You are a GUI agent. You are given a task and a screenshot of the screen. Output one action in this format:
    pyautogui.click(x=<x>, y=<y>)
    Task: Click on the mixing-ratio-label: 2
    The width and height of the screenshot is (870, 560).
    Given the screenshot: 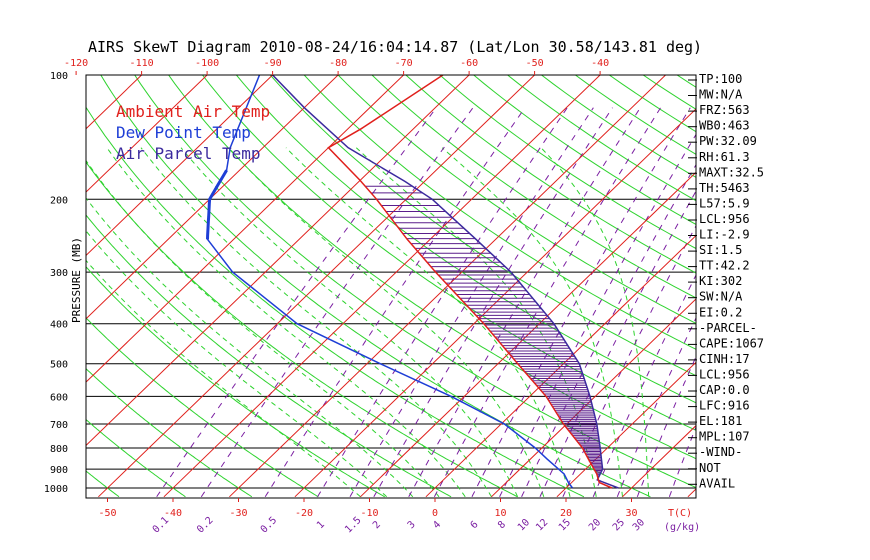 What is the action you would take?
    pyautogui.click(x=377, y=525)
    